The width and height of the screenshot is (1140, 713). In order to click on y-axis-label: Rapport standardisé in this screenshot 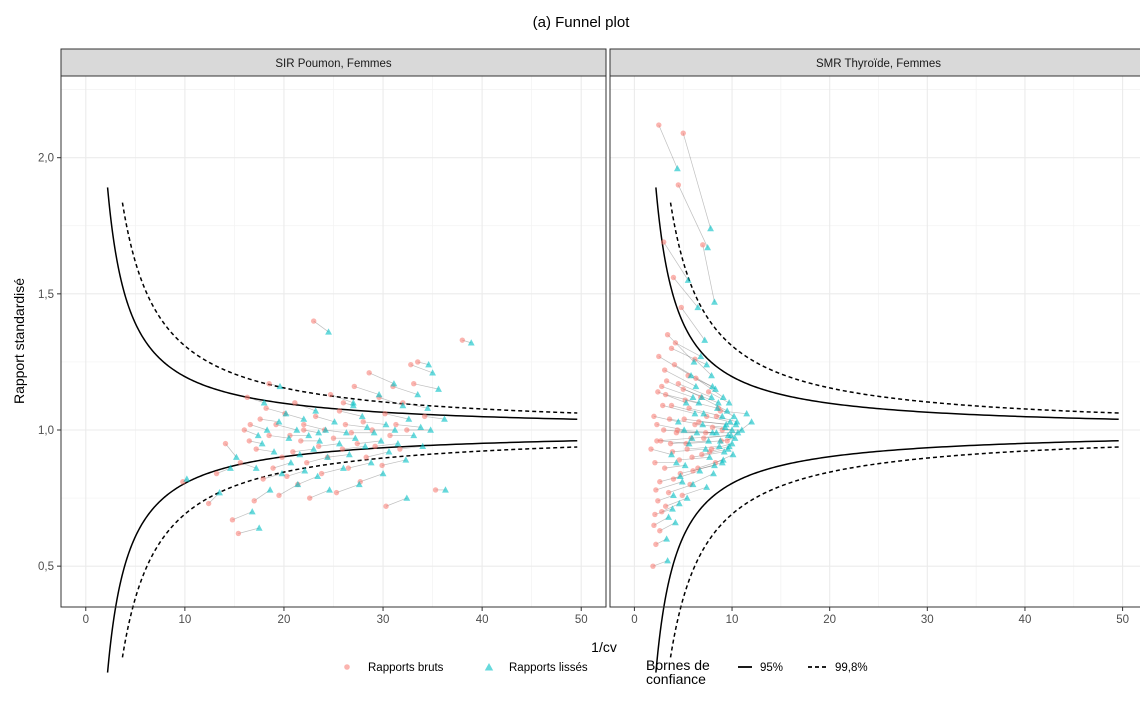, I will do `click(19, 341)`.